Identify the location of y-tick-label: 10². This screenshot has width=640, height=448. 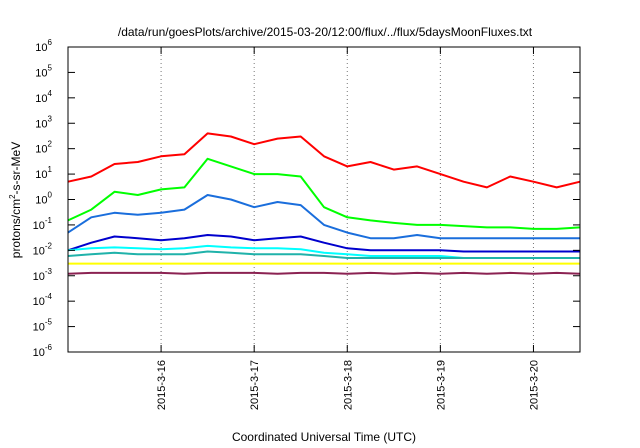
(43, 148).